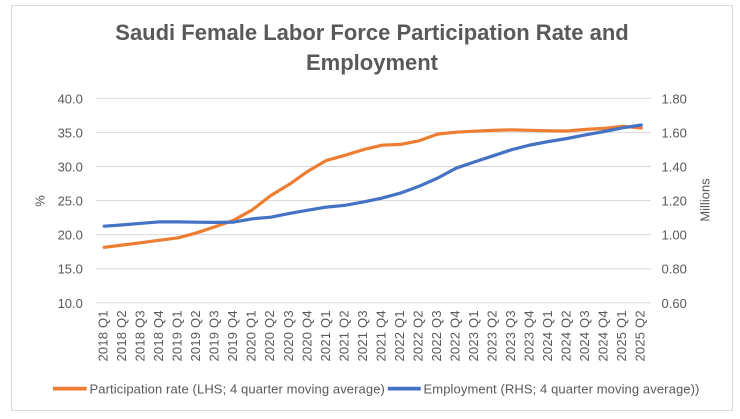 The image size is (740, 419). What do you see at coordinates (70, 201) in the screenshot?
I see `svg-text: 25.0` at bounding box center [70, 201].